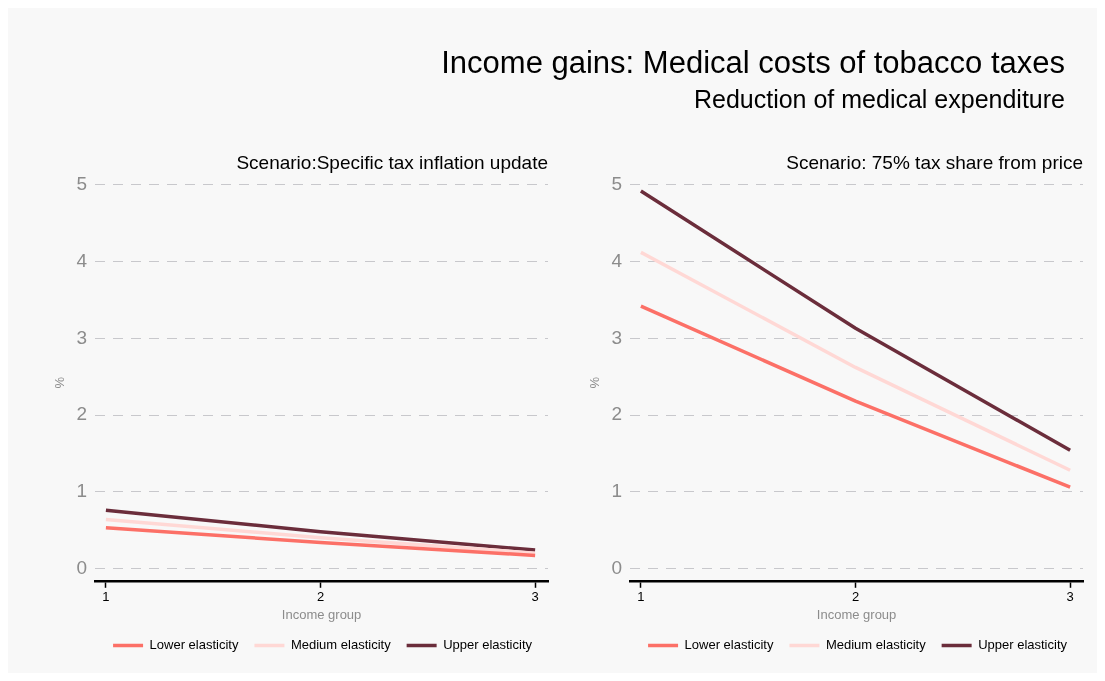  I want to click on chart-title: Scenario: 75% tax share from price, so click(934, 162).